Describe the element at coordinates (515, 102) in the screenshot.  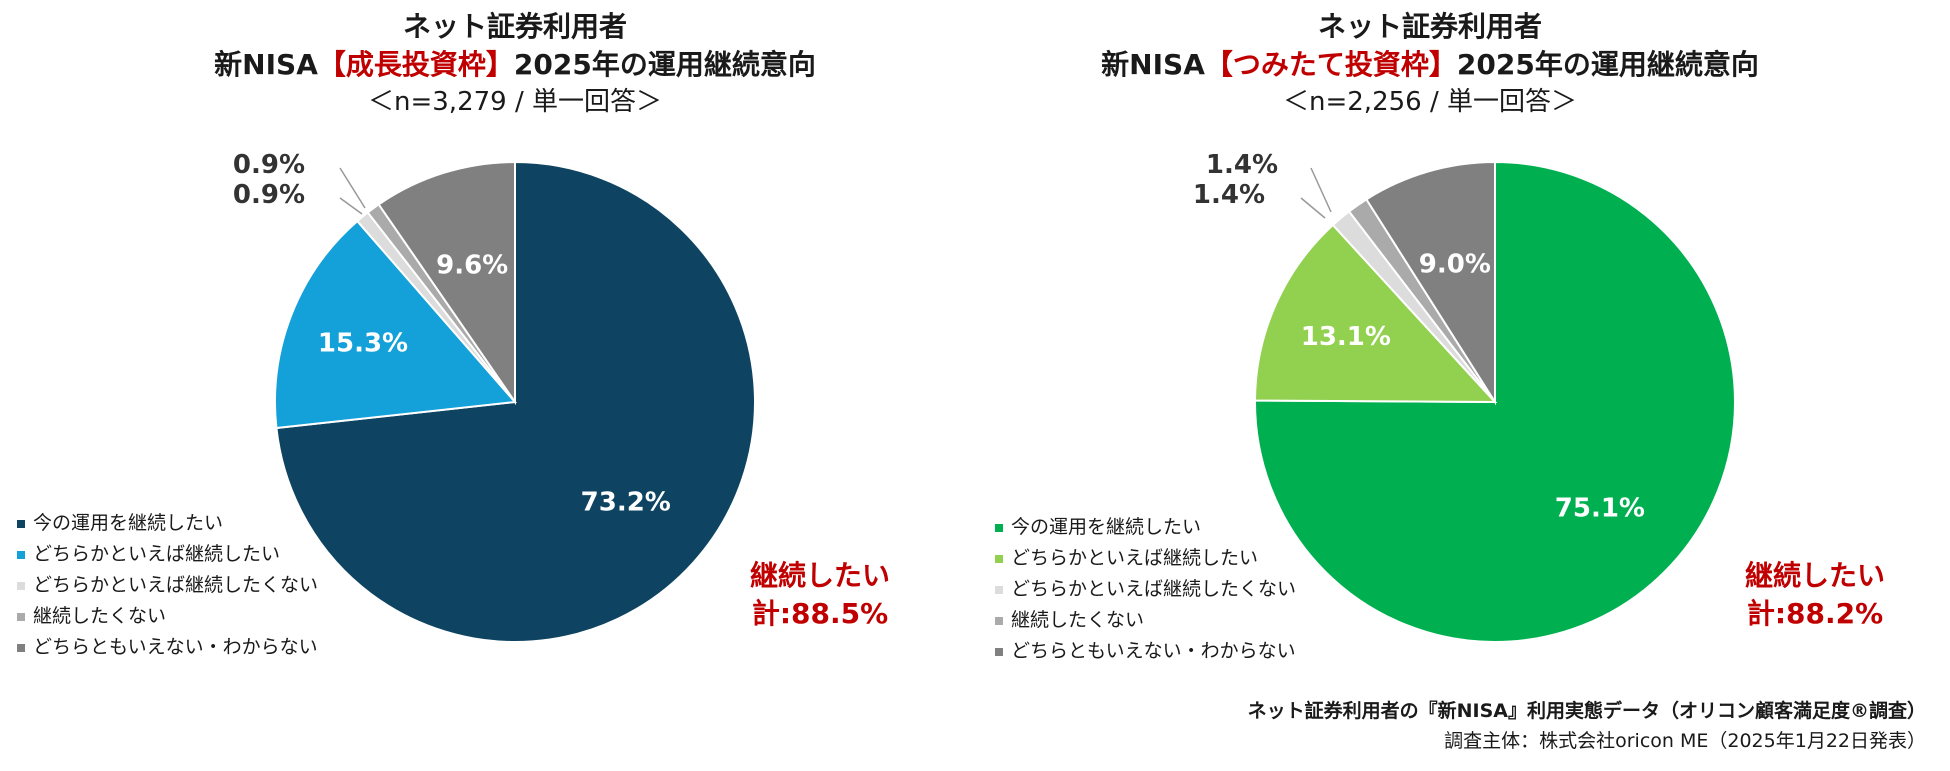
I see `sample-size: ＜n=3,279 / 単一回答＞` at that location.